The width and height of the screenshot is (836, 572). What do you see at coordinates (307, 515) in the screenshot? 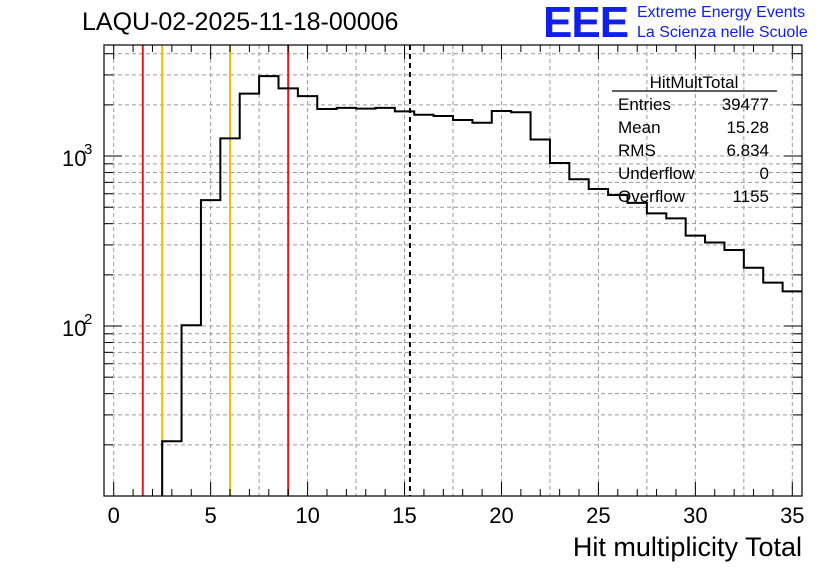
I see `x-tick-label: 10` at bounding box center [307, 515].